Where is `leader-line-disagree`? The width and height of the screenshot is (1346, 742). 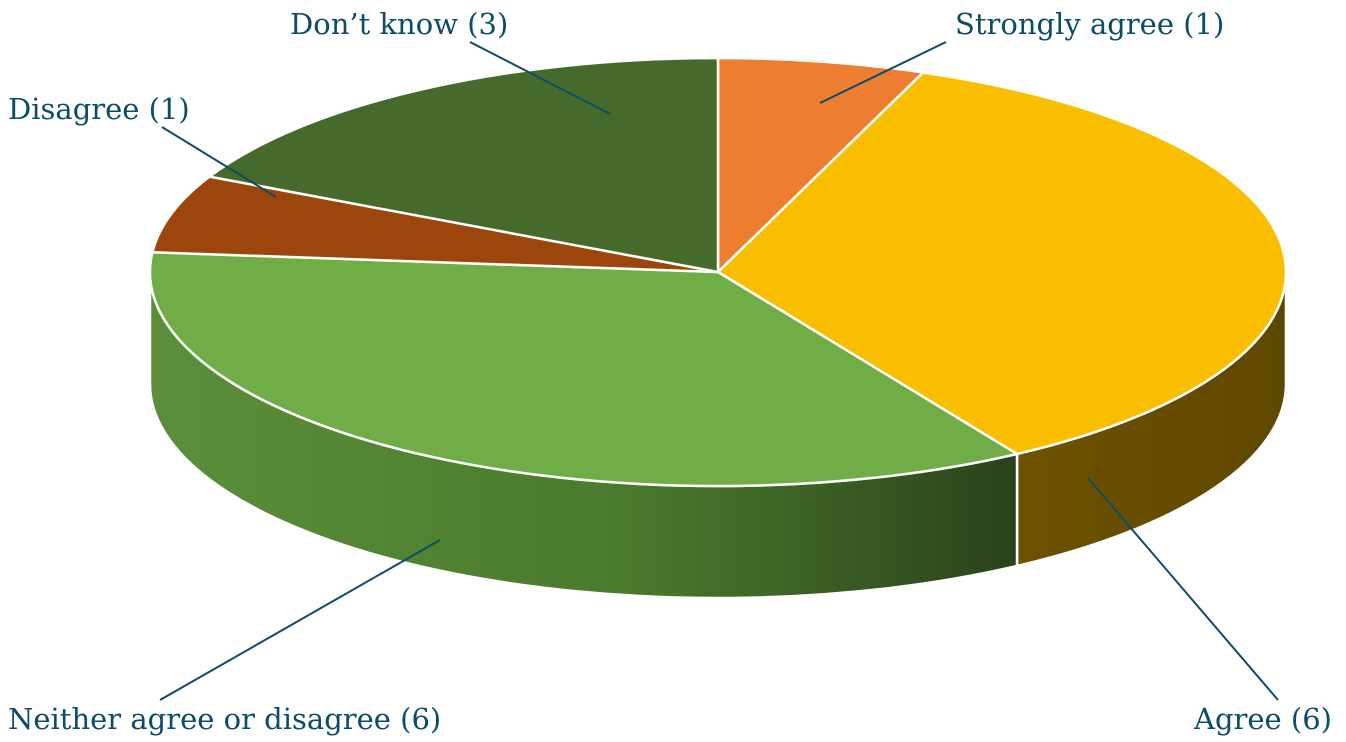 leader-line-disagree is located at coordinates (219, 162).